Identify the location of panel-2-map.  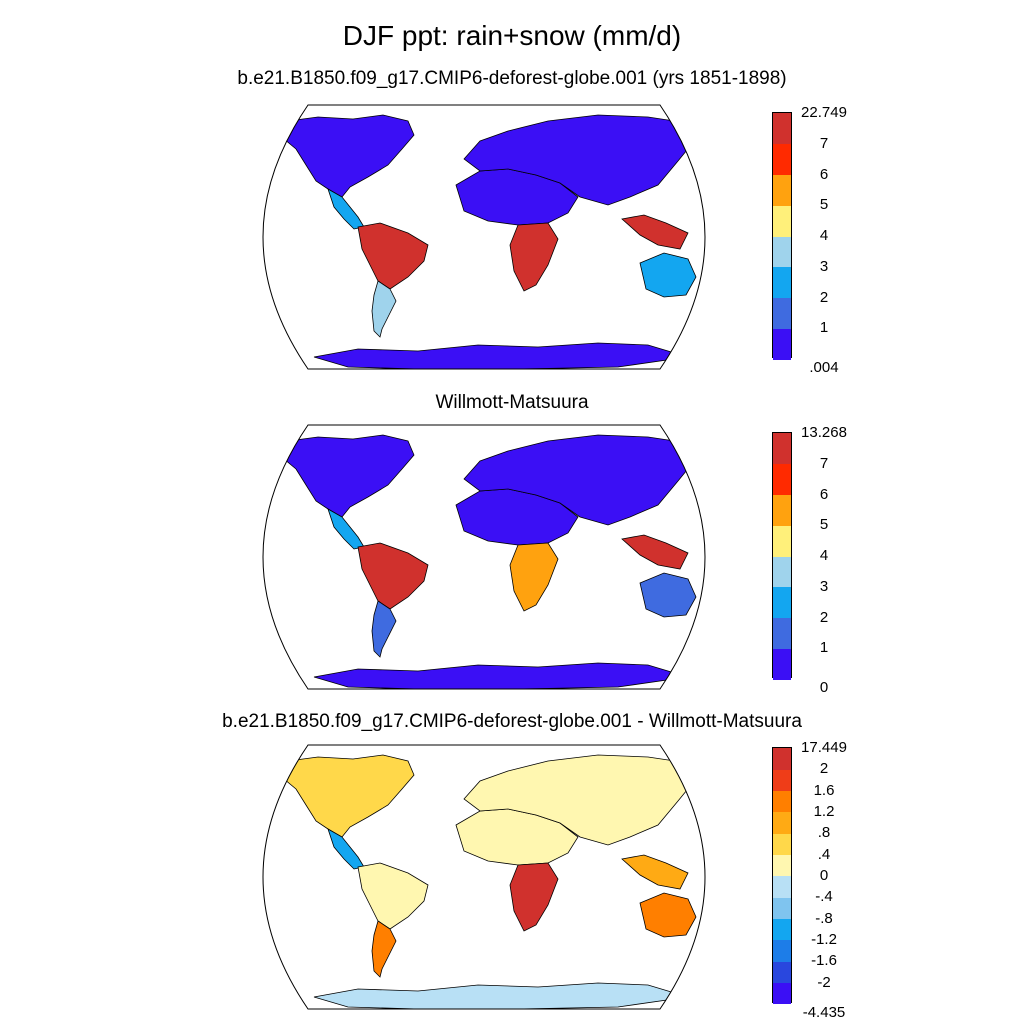
(484, 557).